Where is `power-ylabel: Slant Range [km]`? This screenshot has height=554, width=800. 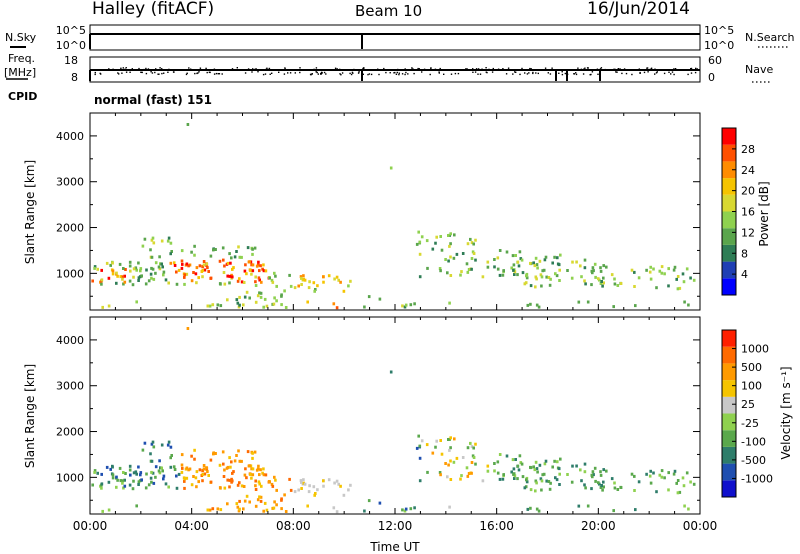 power-ylabel: Slant Range [km] is located at coordinates (30, 212).